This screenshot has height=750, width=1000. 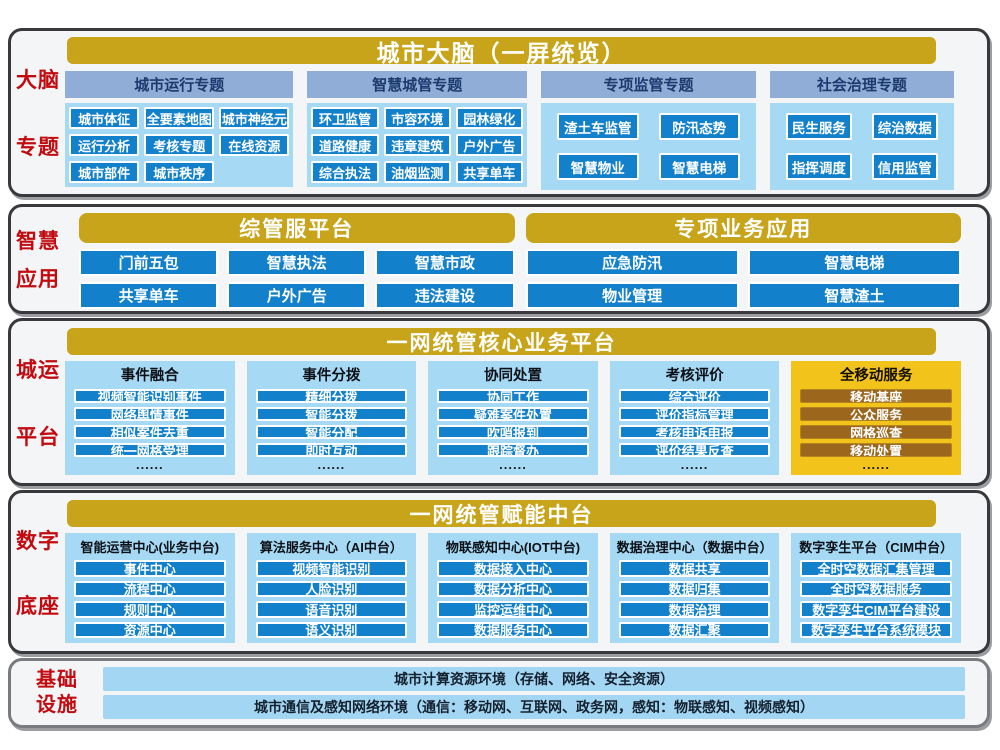 What do you see at coordinates (819, 166) in the screenshot?
I see `module-chip: 指挥调度` at bounding box center [819, 166].